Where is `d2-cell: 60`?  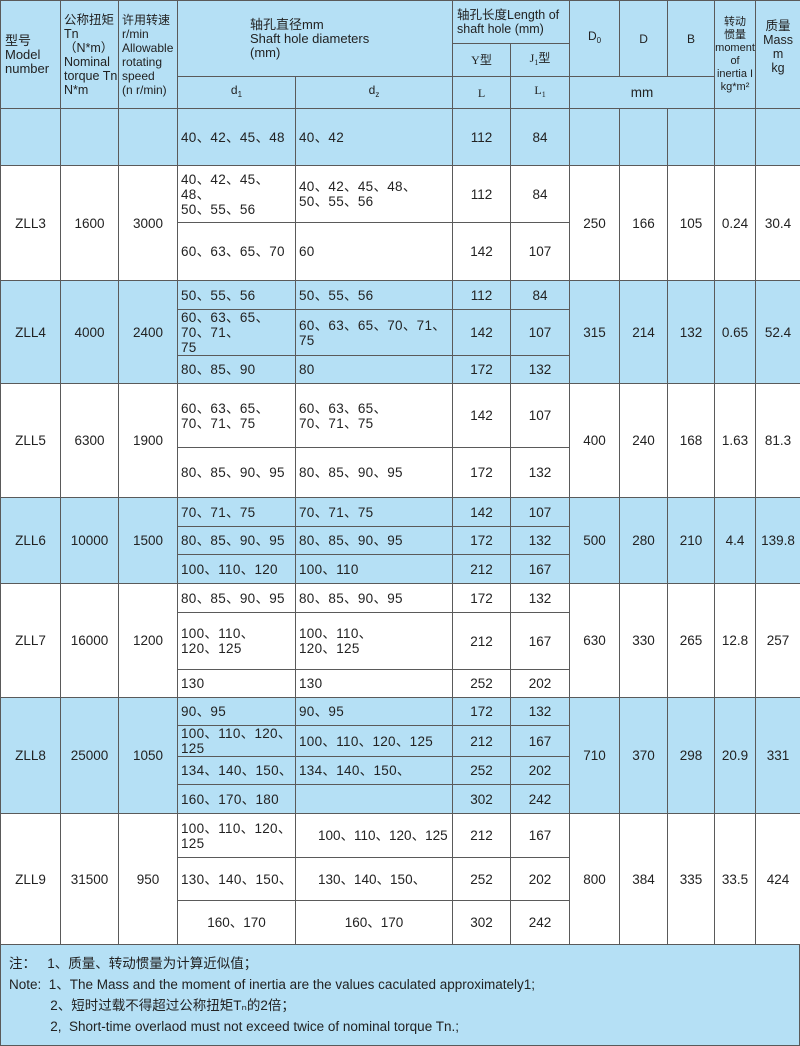
d2-cell: 60 is located at coordinates (374, 252).